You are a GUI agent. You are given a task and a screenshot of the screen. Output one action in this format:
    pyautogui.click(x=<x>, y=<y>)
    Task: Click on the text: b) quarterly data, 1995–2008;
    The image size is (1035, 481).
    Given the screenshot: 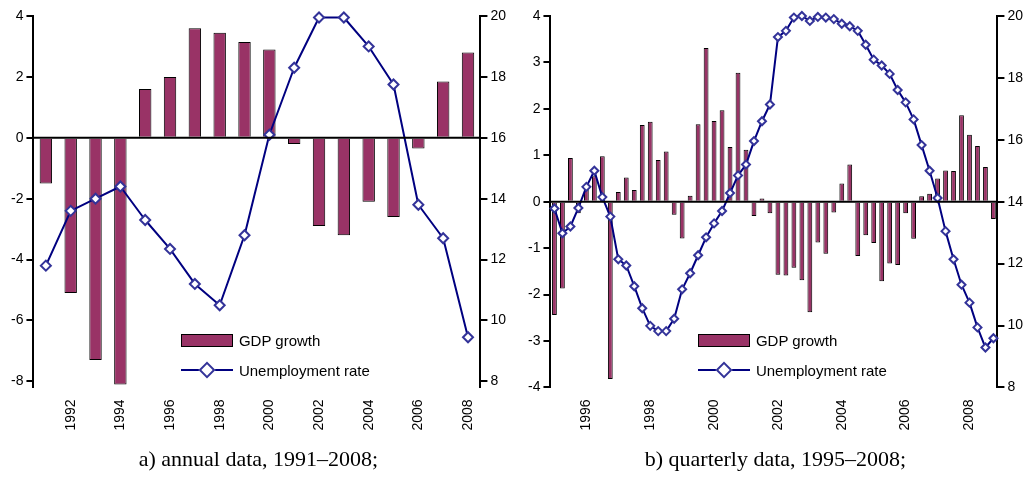 What is the action you would take?
    pyautogui.click(x=775, y=458)
    